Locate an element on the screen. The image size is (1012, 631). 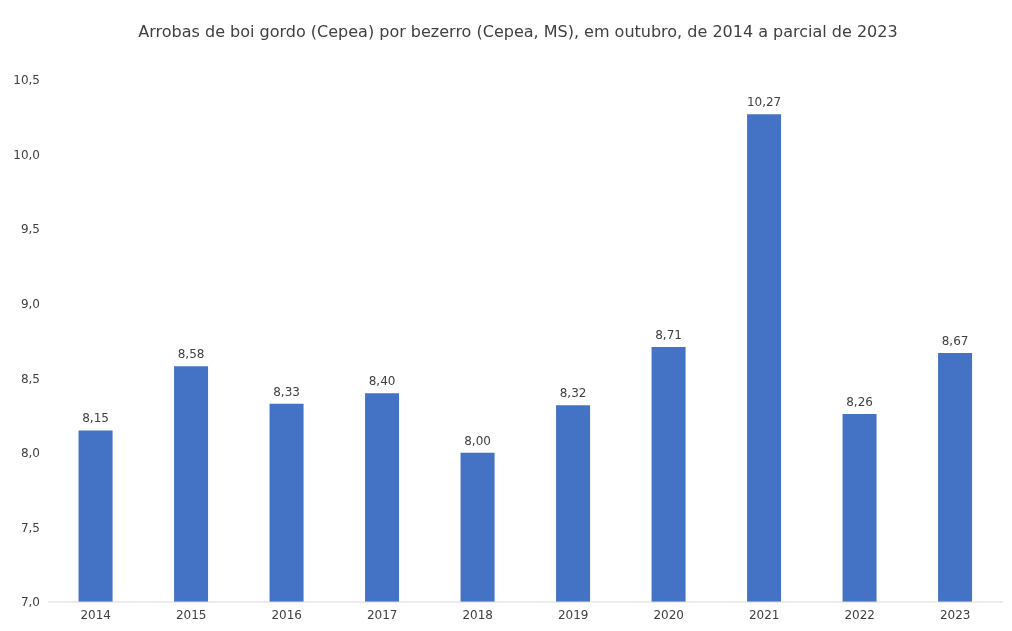
data-label: 8,40 is located at coordinates (382, 381).